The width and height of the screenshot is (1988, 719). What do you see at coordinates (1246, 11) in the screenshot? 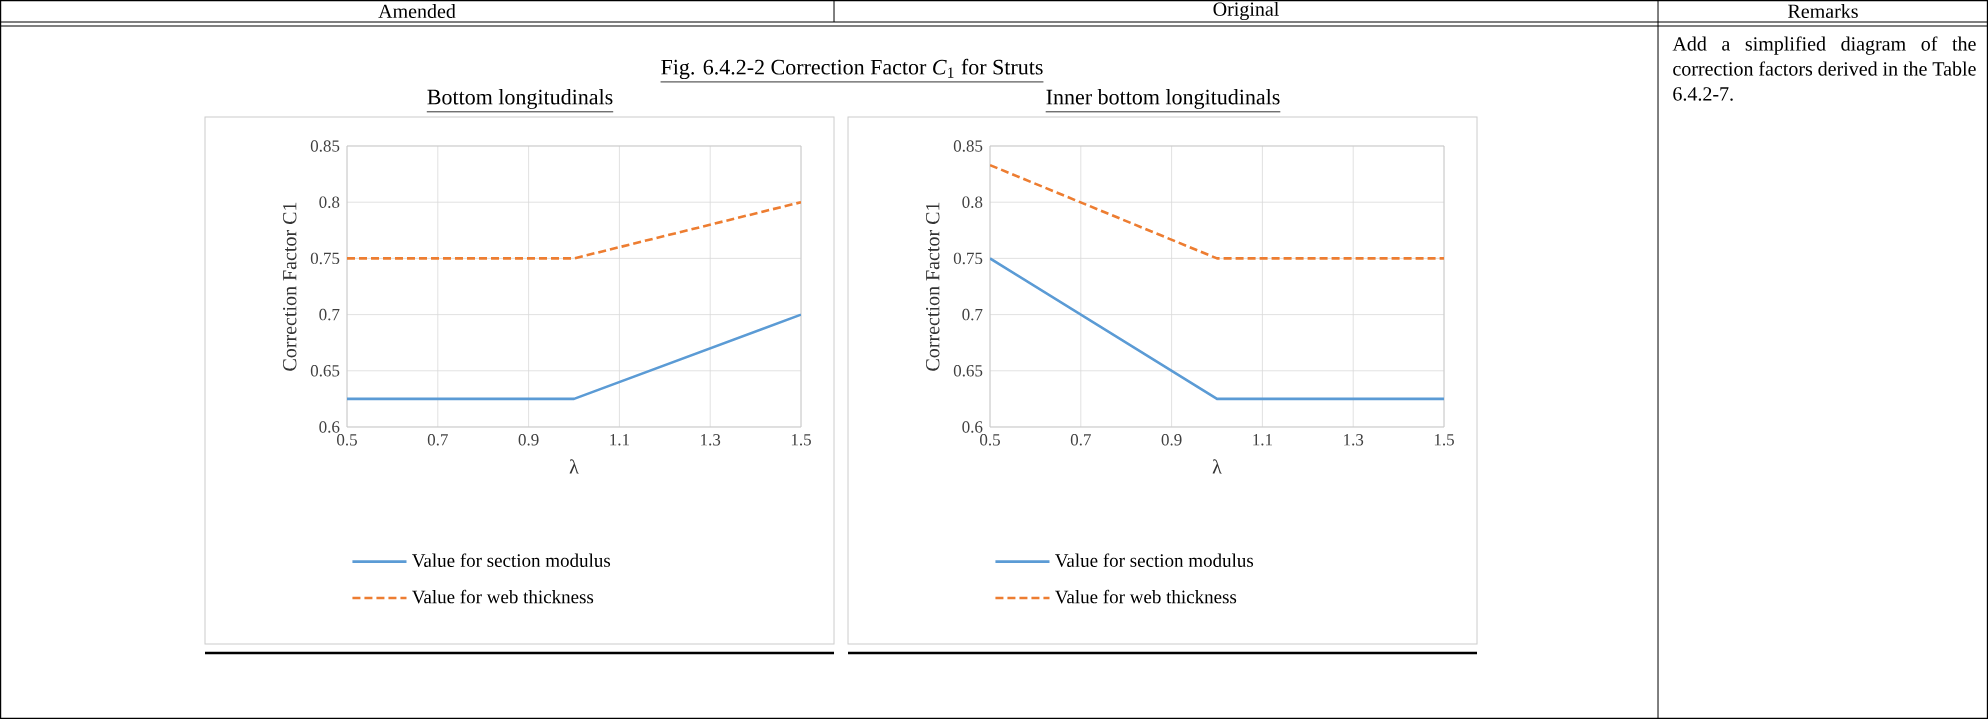
I see `text: Original` at bounding box center [1246, 11].